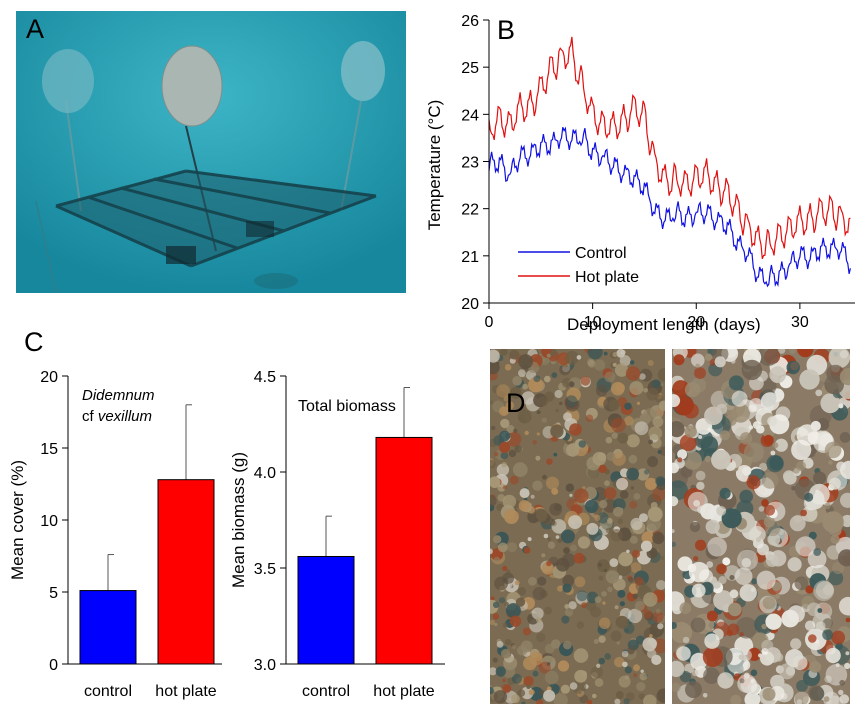 The height and width of the screenshot is (704, 863). Describe the element at coordinates (265, 569) in the screenshot. I see `y-tick-label: 3.5` at that location.